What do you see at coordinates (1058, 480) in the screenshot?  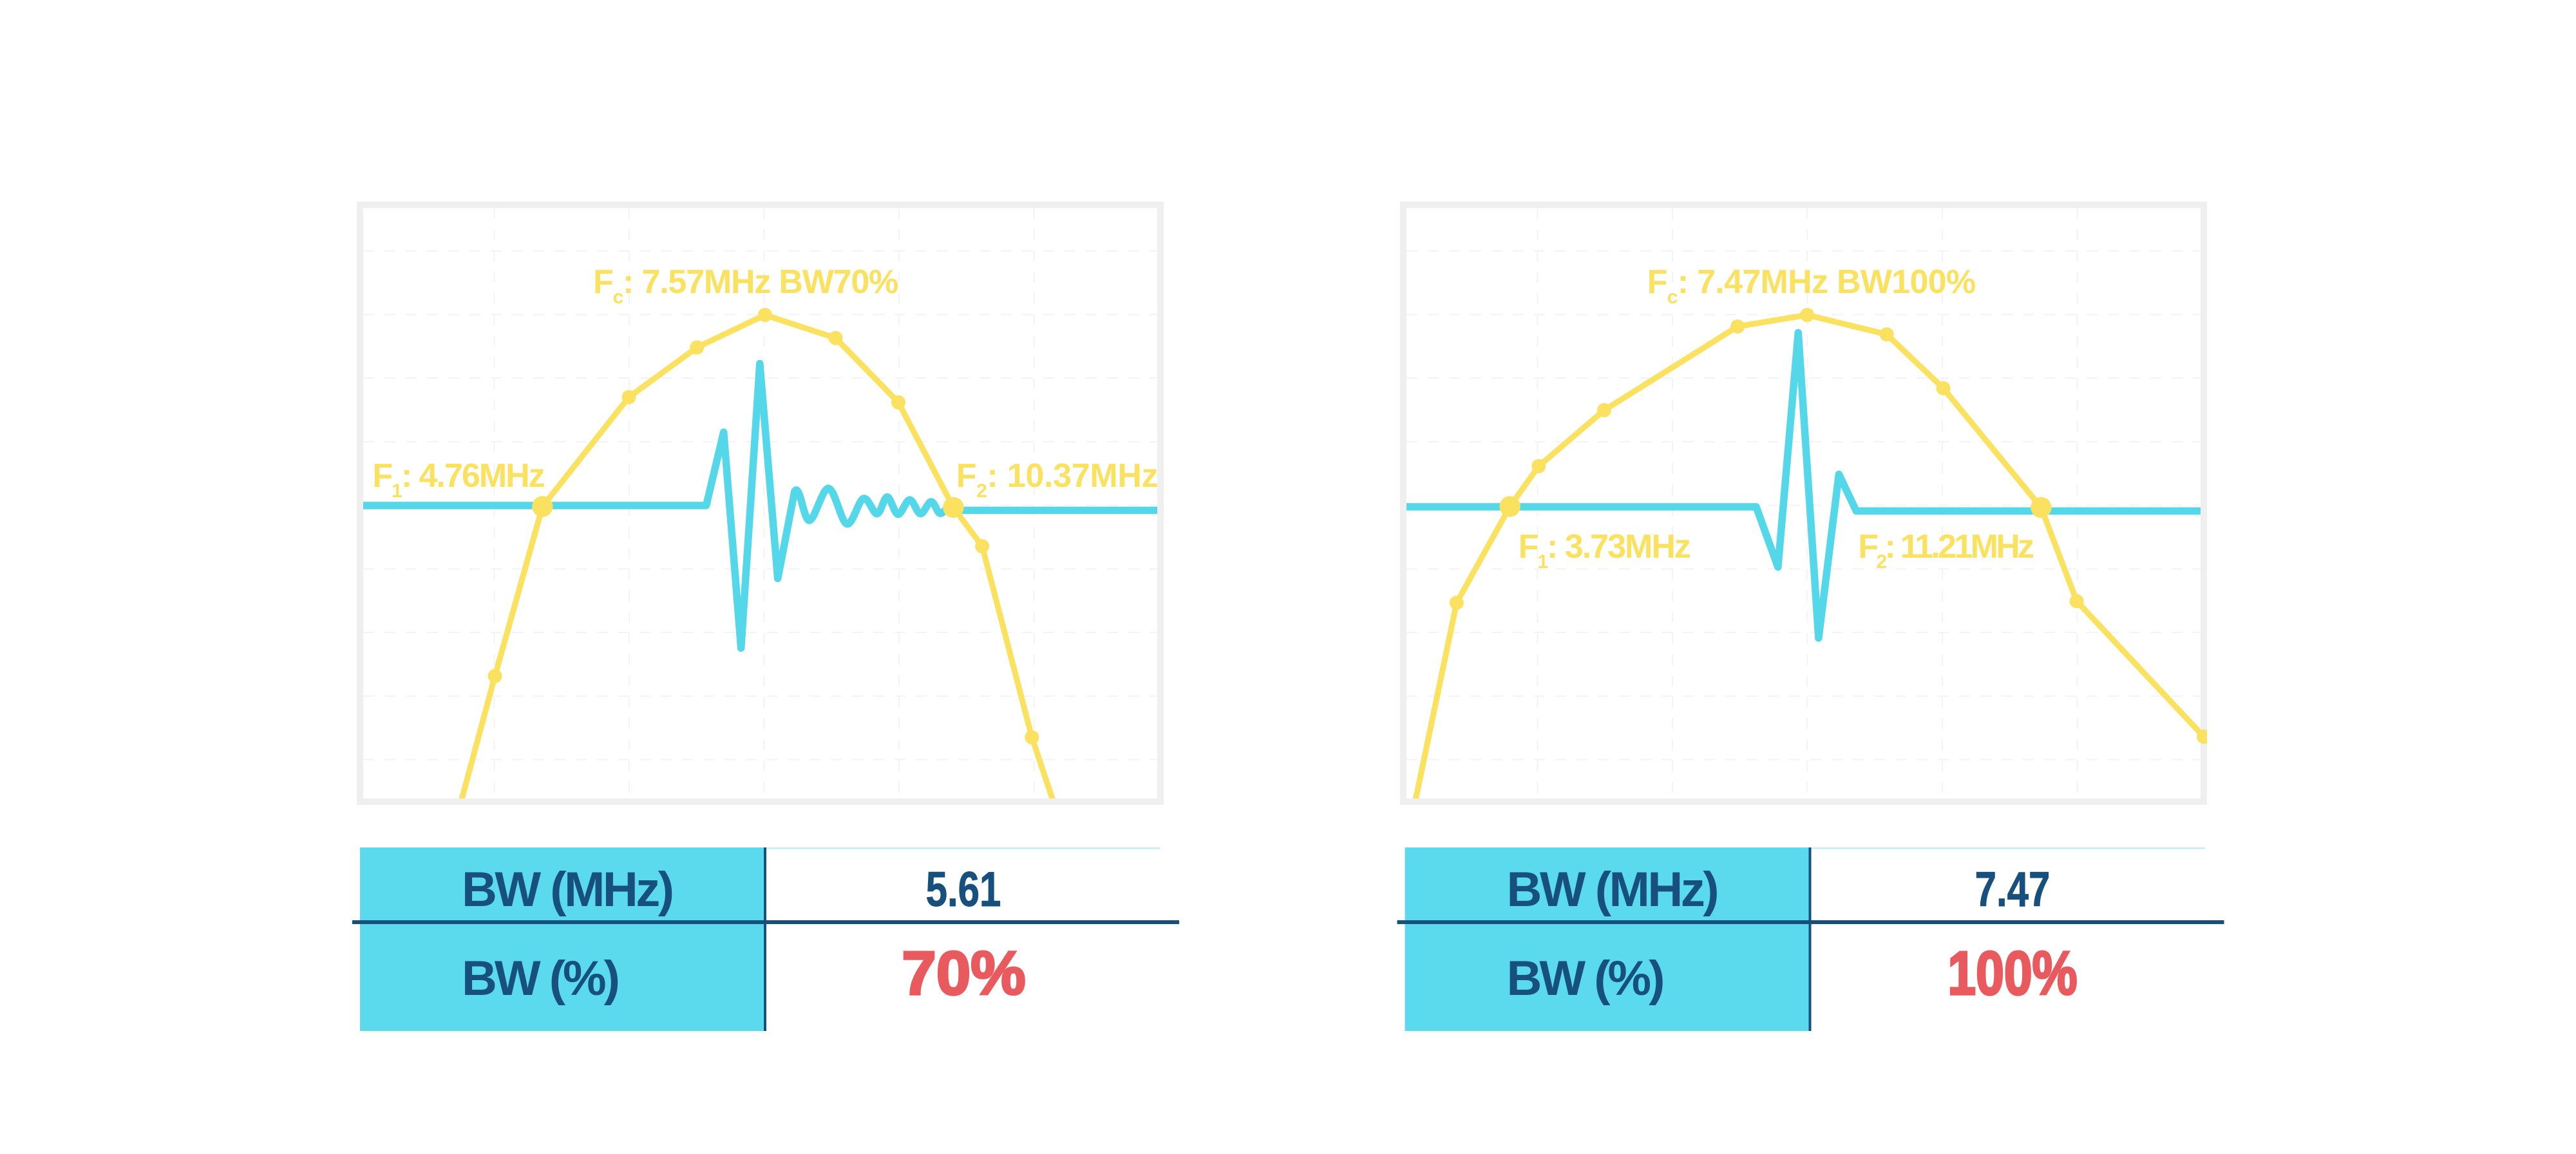 I see `svg-text: F2: 10.37MHz` at bounding box center [1058, 480].